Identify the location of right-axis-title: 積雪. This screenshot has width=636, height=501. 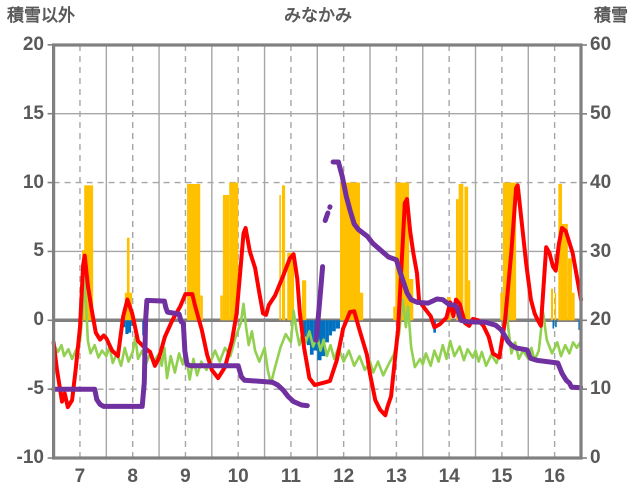
(611, 15).